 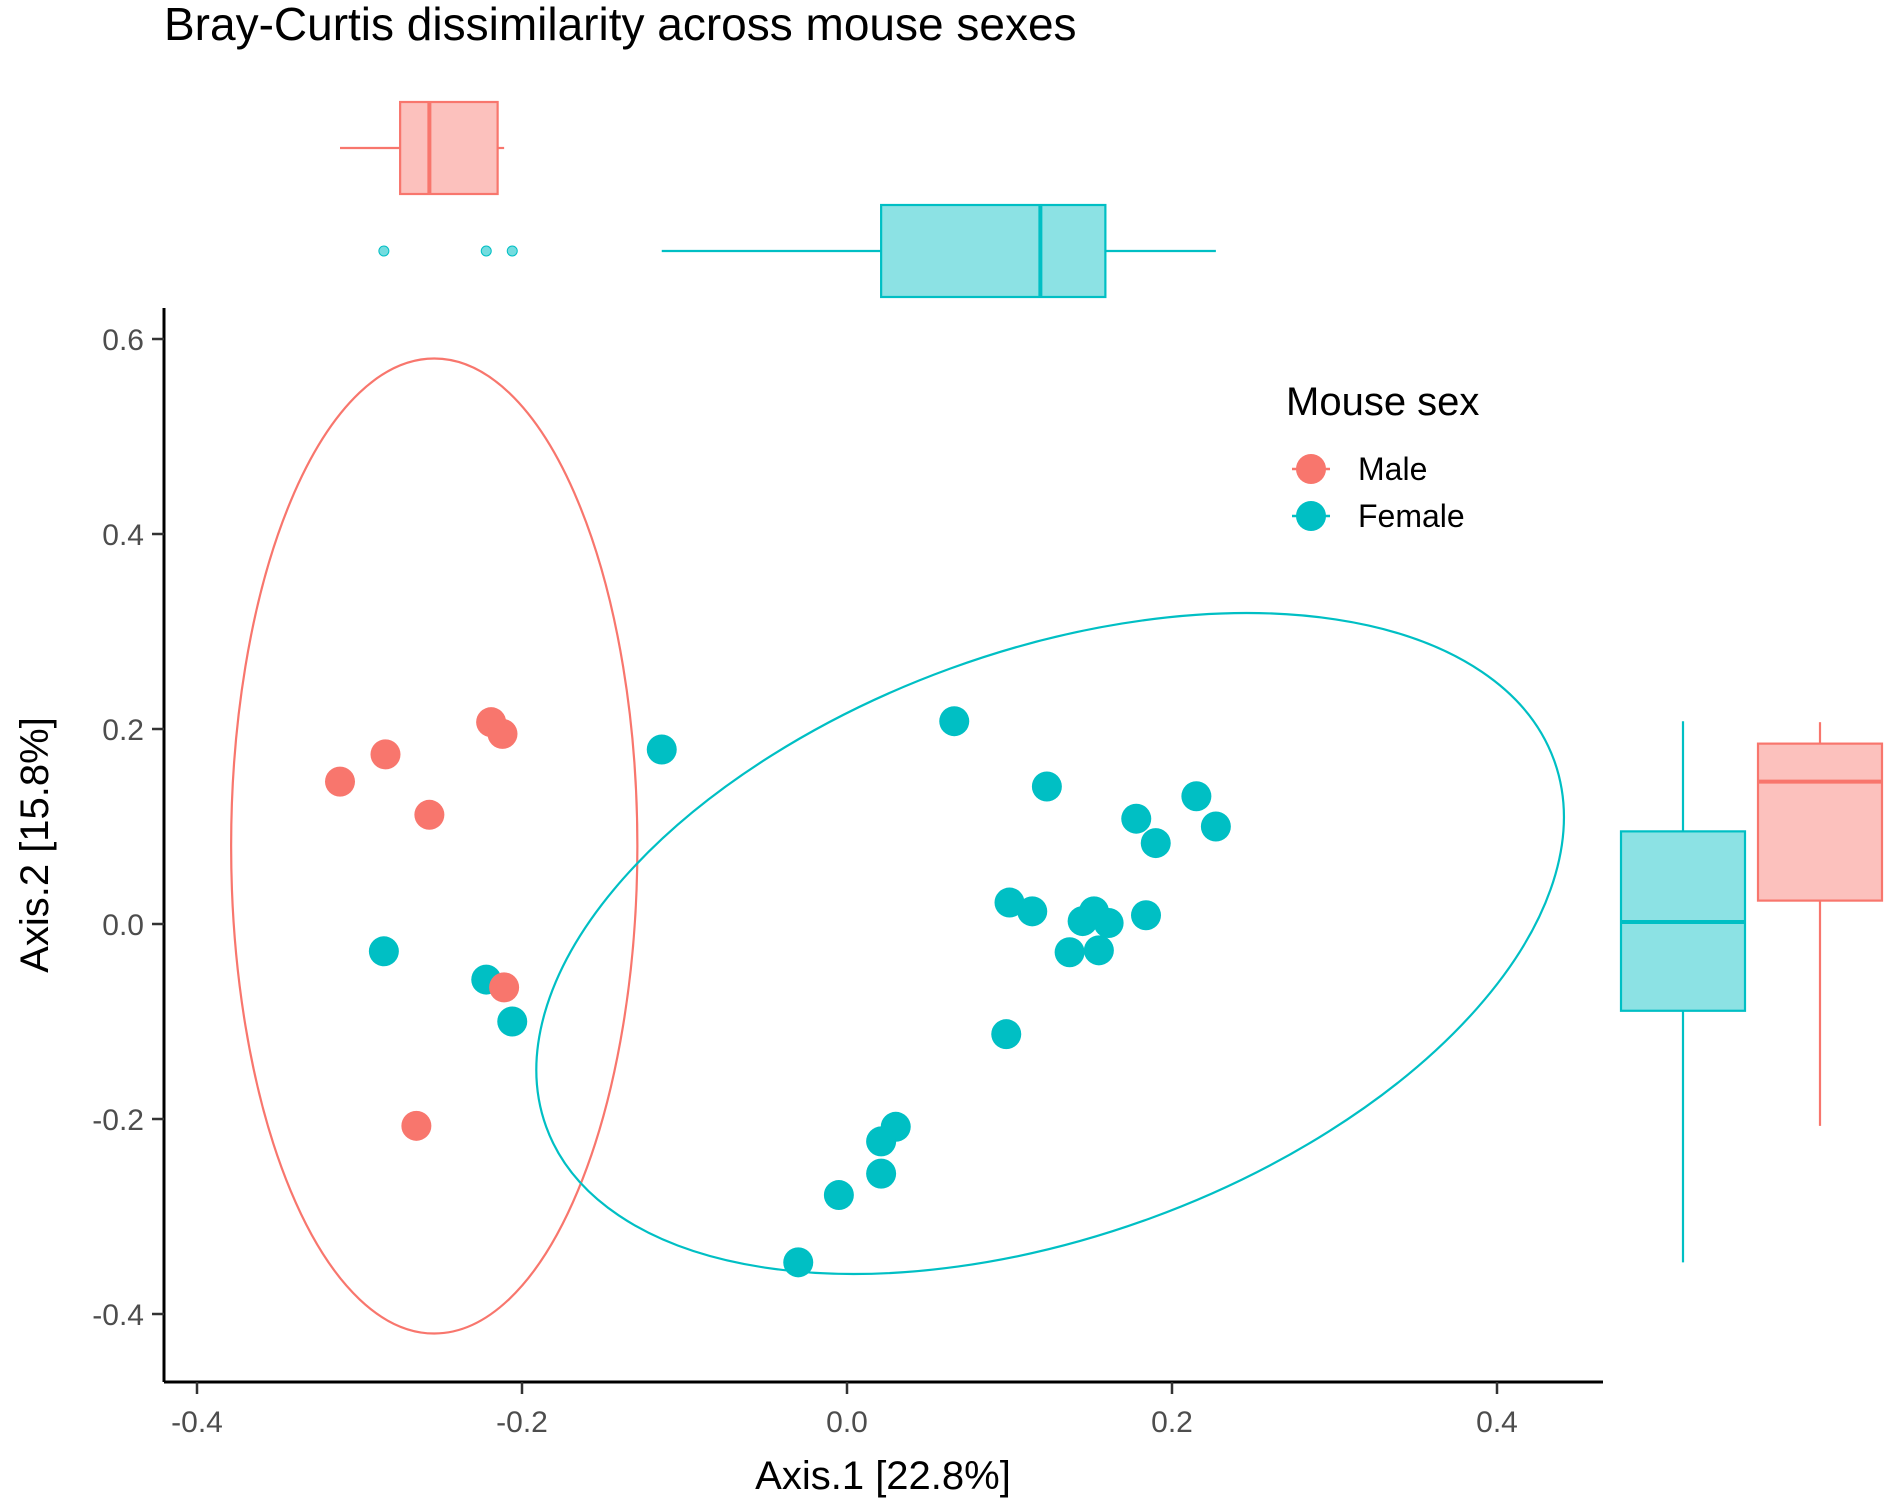 I want to click on x-marginal-boxplots, so click(x=778, y=199).